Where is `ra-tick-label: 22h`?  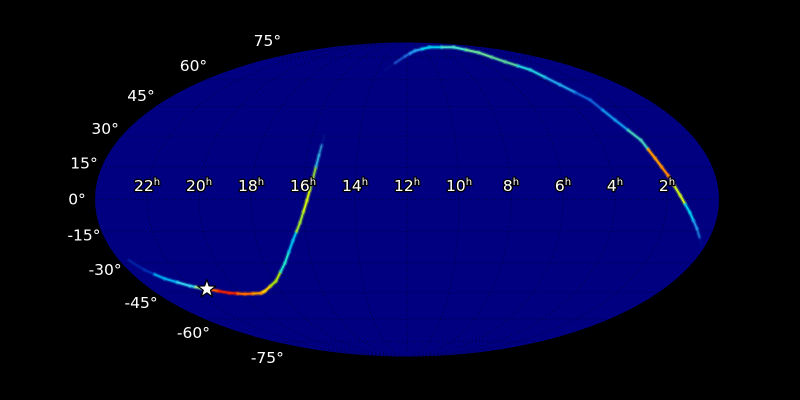 ra-tick-label: 22h is located at coordinates (147, 186).